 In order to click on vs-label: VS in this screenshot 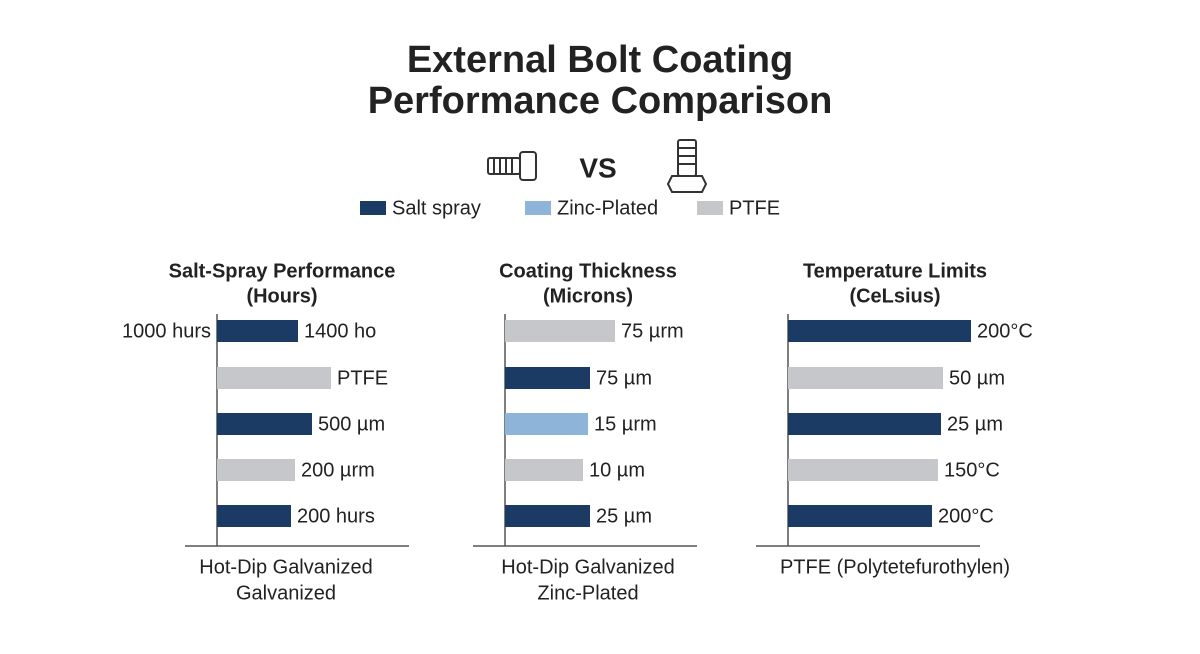, I will do `click(597, 167)`.